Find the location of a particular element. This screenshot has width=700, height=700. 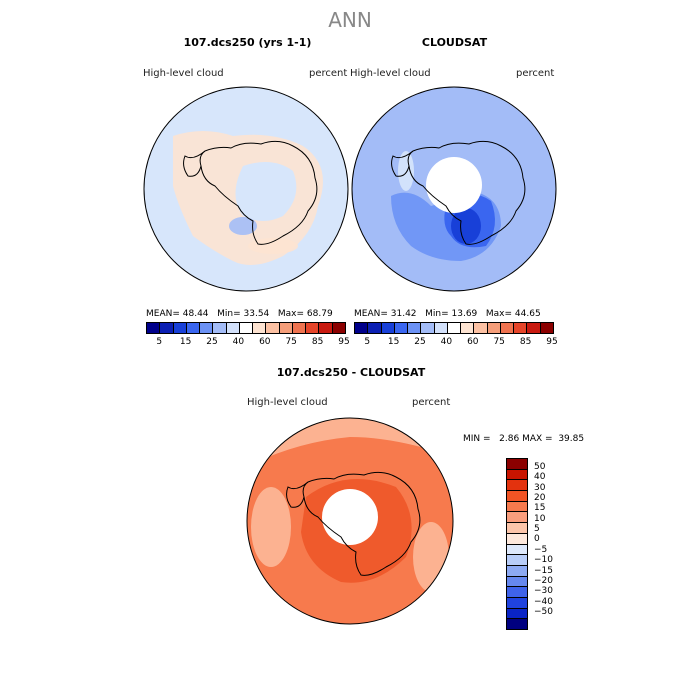

diff-polar-map is located at coordinates (350, 521).